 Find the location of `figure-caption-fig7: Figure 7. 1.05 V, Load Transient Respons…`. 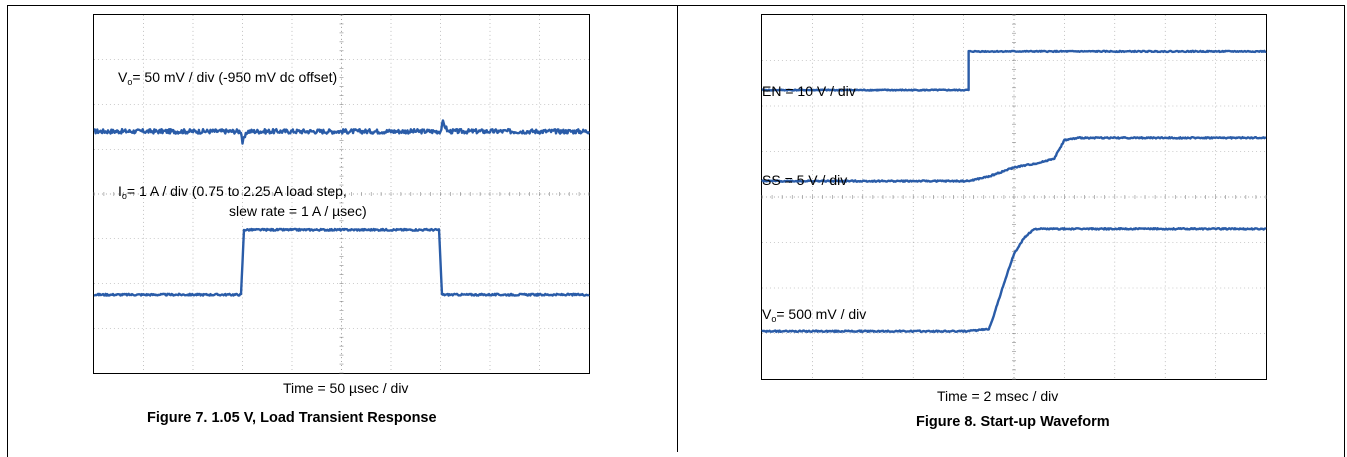

figure-caption-fig7: Figure 7. 1.05 V, Load Transient Respons… is located at coordinates (292, 418).